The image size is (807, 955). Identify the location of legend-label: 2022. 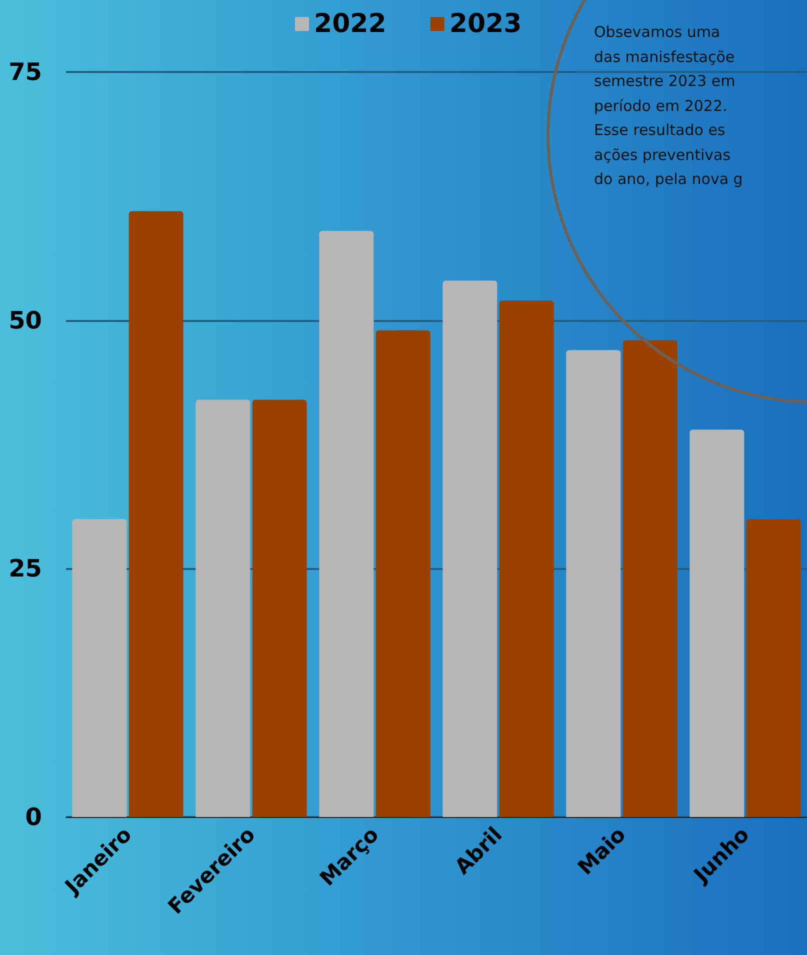
(350, 24).